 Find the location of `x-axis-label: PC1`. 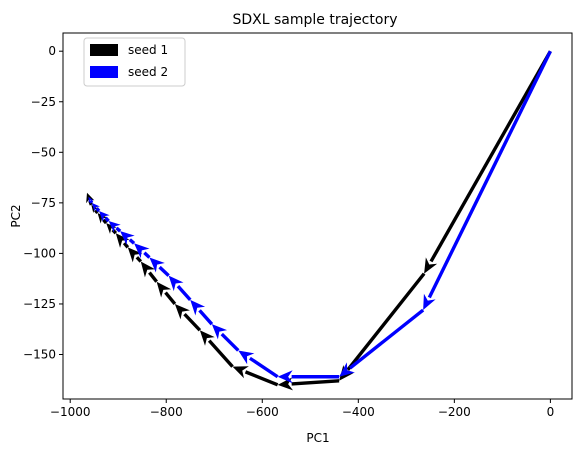

x-axis-label: PC1 is located at coordinates (317, 438).